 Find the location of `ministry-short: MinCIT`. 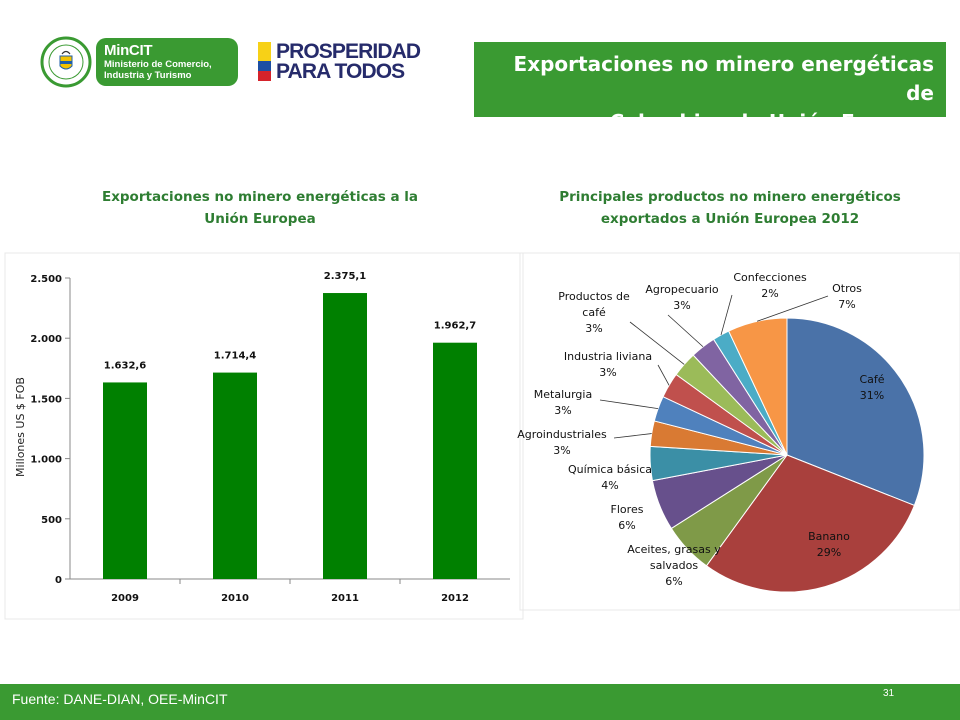

ministry-short: MinCIT is located at coordinates (128, 50).